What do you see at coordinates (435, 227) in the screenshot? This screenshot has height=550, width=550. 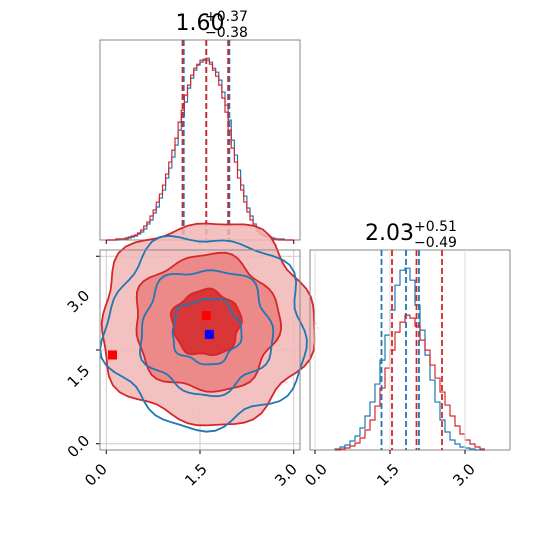 I see `panel-3-title-plus: +0.51` at bounding box center [435, 227].